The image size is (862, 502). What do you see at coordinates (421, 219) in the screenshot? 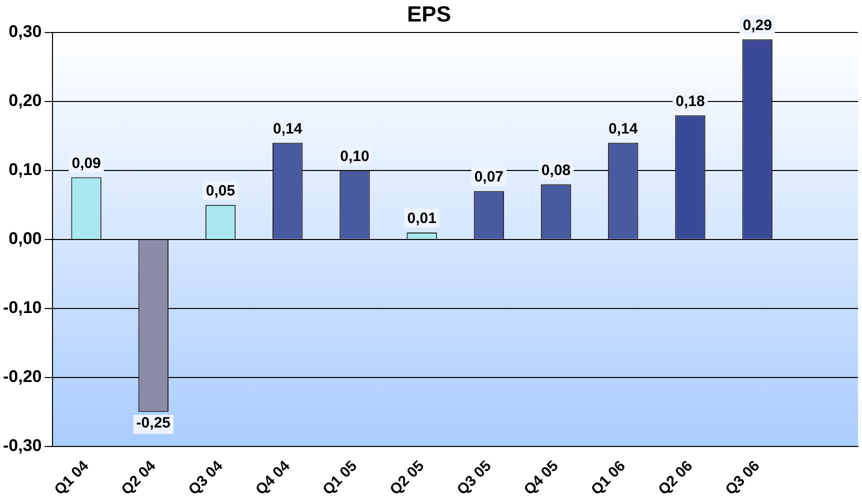
I see `data-label: 0,01` at bounding box center [421, 219].